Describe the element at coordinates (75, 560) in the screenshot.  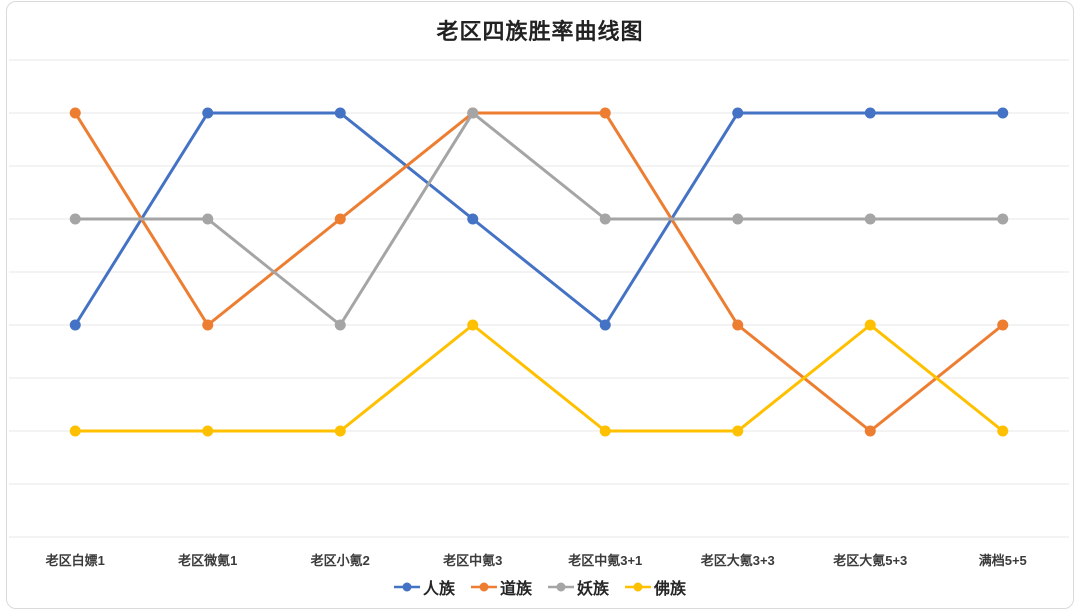
I see `x-axis-label: 老区白嫖1` at that location.